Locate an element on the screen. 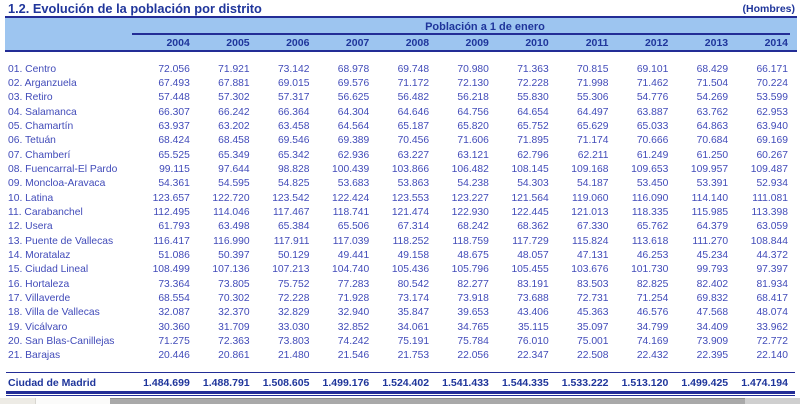 This screenshot has height=404, width=800. year-column-header: 2004 is located at coordinates (178, 42).